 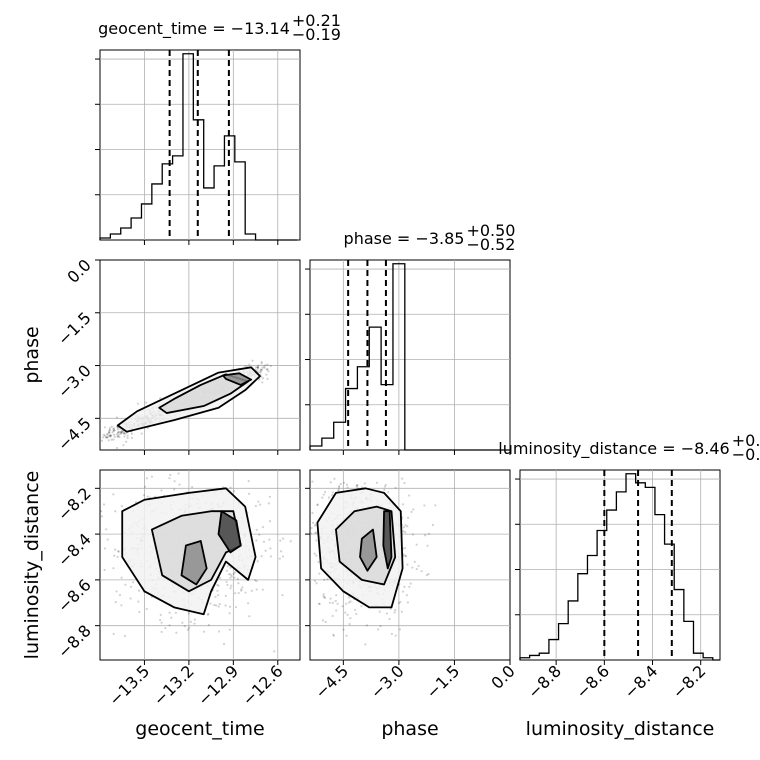 What do you see at coordinates (490, 230) in the screenshot?
I see `panel-title-plus: +0.50` at bounding box center [490, 230].